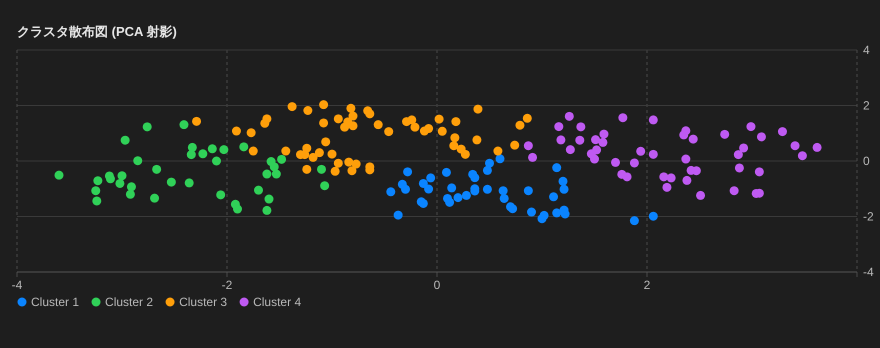 This screenshot has width=880, height=348. Describe the element at coordinates (227, 285) in the screenshot. I see `x-tick-label: -2` at that location.